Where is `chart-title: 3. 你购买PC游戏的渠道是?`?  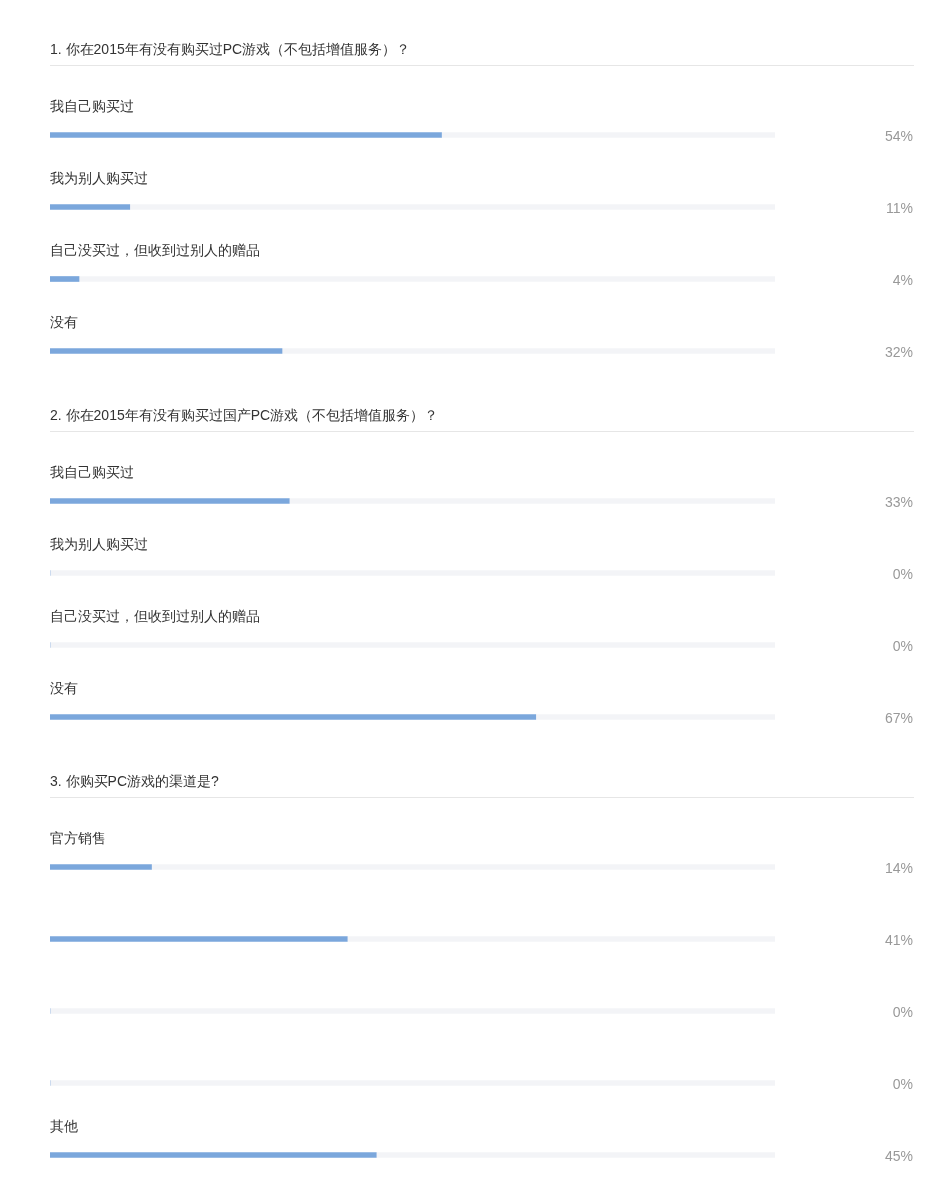 chart-title: 3. 你购买PC游戏的渠道是? is located at coordinates (482, 784).